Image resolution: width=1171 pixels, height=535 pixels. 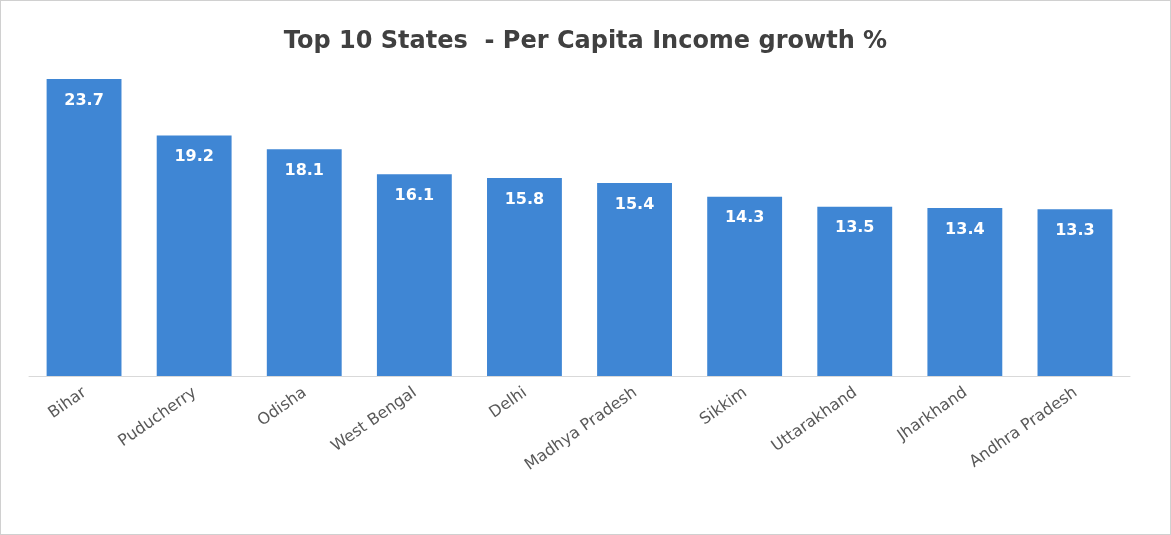 What do you see at coordinates (304, 169) in the screenshot?
I see `data-label: 18.1` at bounding box center [304, 169].